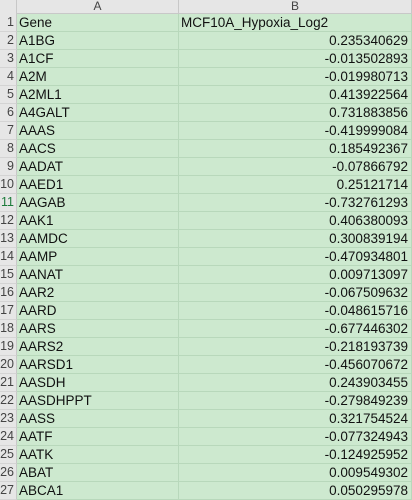  I want to click on cell-value: 0.25121714, so click(295, 185).